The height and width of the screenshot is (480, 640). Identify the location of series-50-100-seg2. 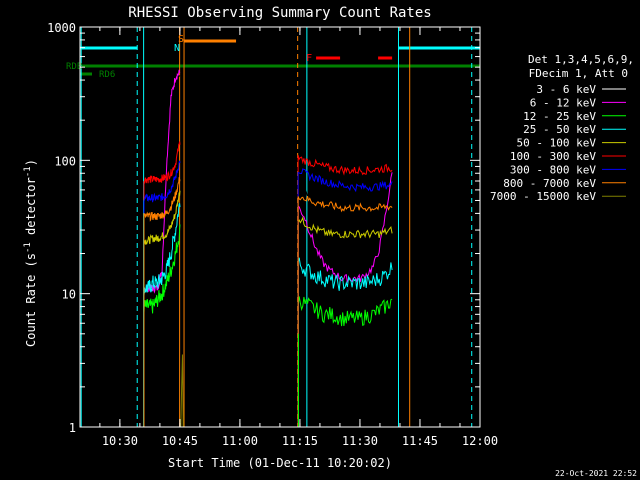
(345, 321).